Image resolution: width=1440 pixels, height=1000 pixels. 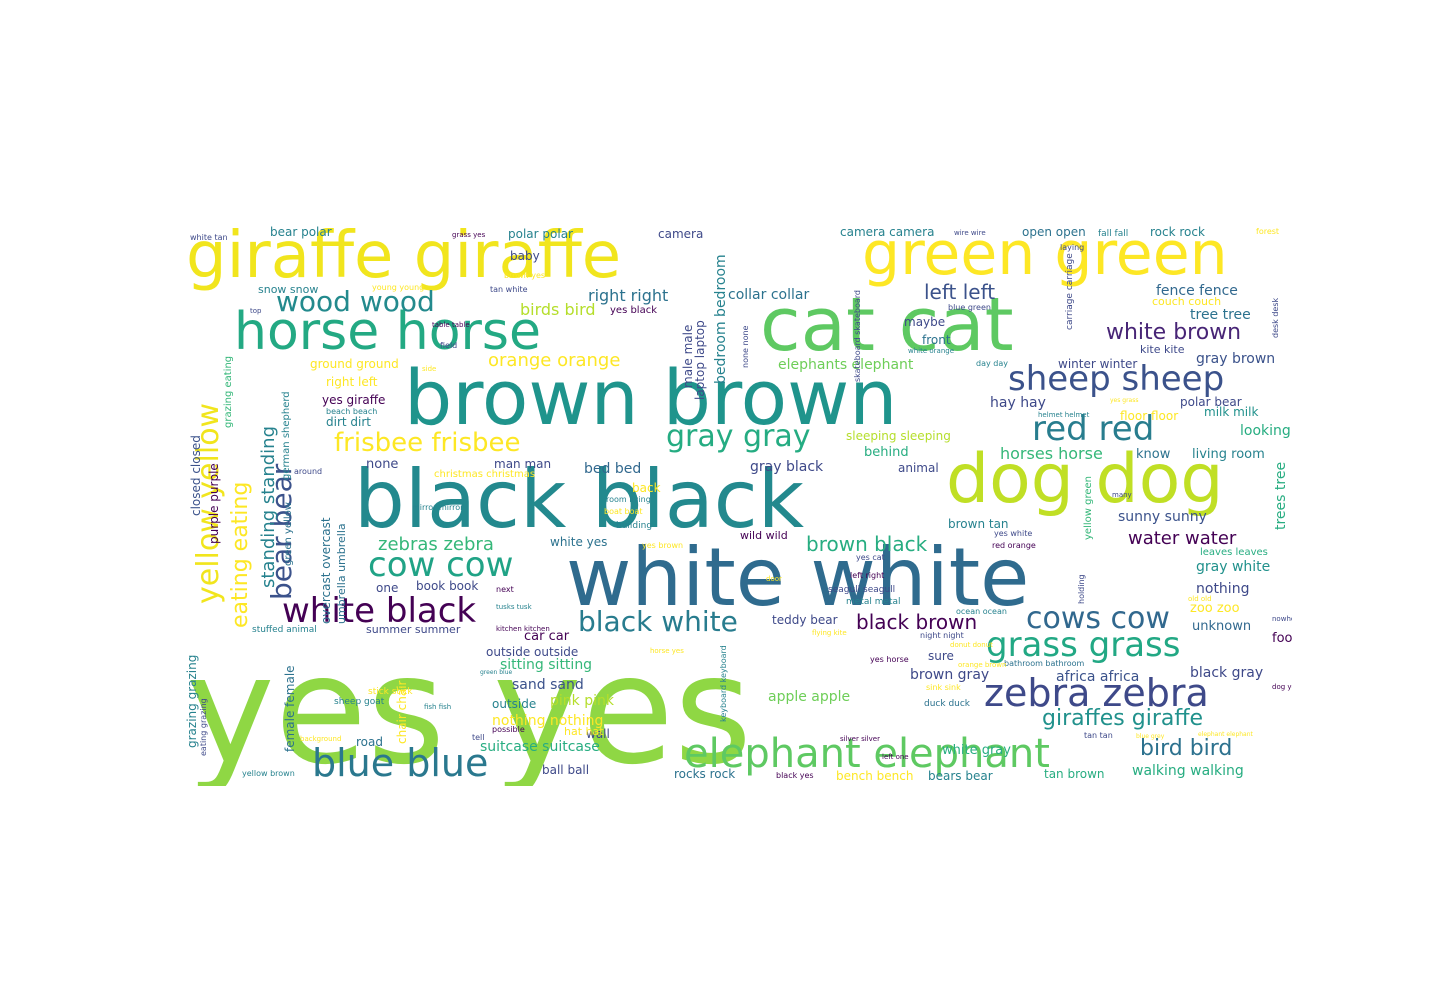 What do you see at coordinates (809, 697) in the screenshot?
I see `cloud-word: apple apple` at bounding box center [809, 697].